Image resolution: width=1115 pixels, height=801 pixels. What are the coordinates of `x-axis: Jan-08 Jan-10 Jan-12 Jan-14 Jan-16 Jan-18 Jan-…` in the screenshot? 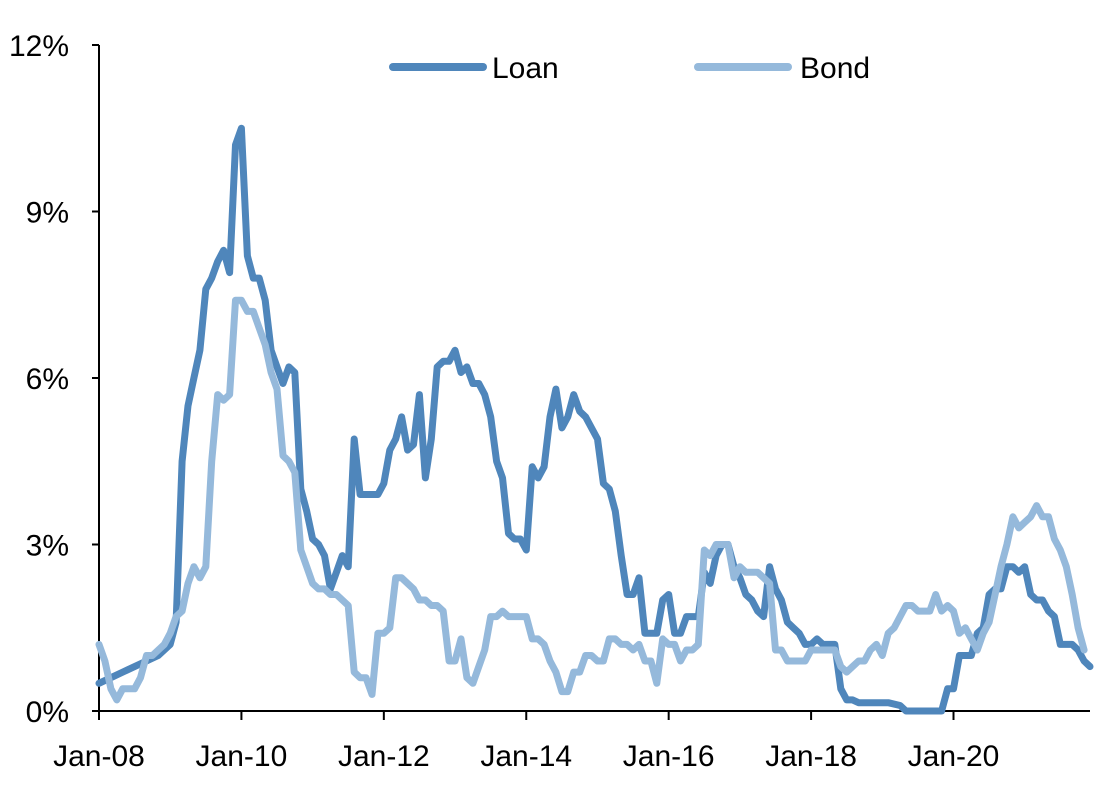 It's located at (571, 741).